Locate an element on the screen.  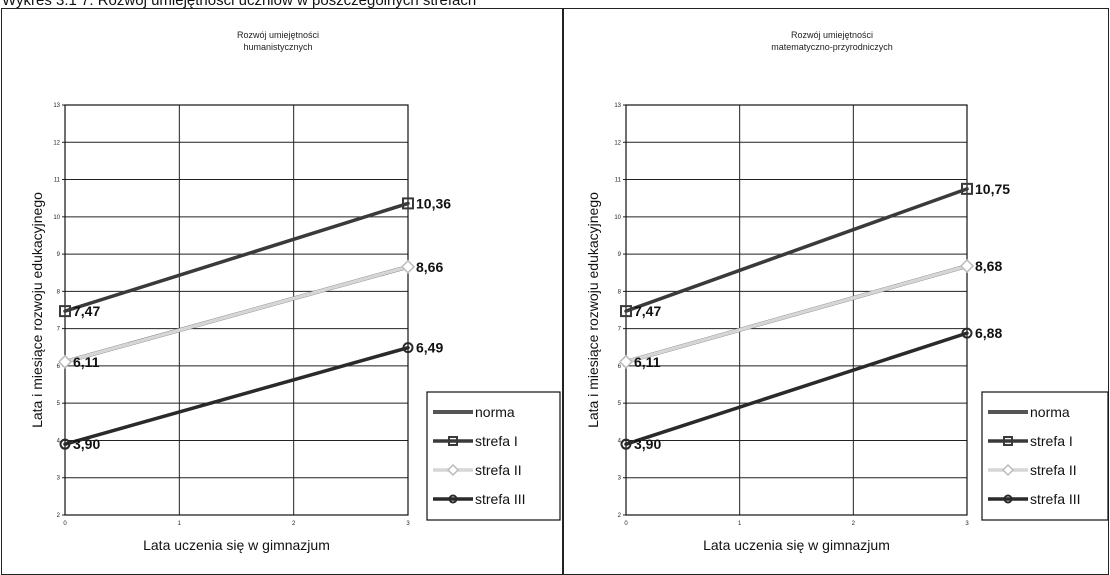
data-label: 10,75 is located at coordinates (992, 189).